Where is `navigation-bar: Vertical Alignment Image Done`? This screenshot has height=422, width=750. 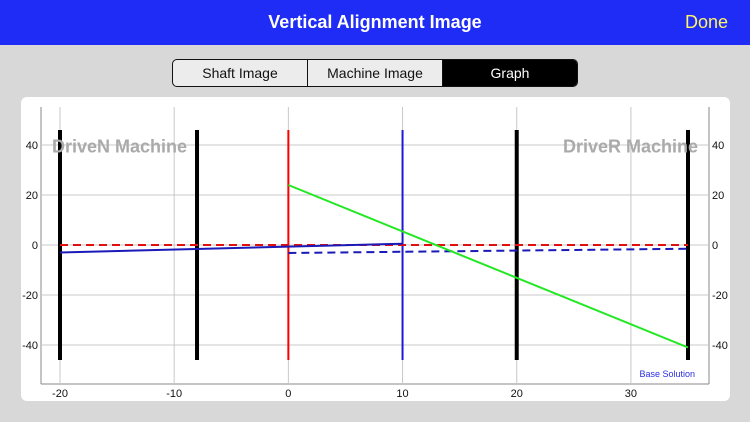 navigation-bar: Vertical Alignment Image Done is located at coordinates (375, 22).